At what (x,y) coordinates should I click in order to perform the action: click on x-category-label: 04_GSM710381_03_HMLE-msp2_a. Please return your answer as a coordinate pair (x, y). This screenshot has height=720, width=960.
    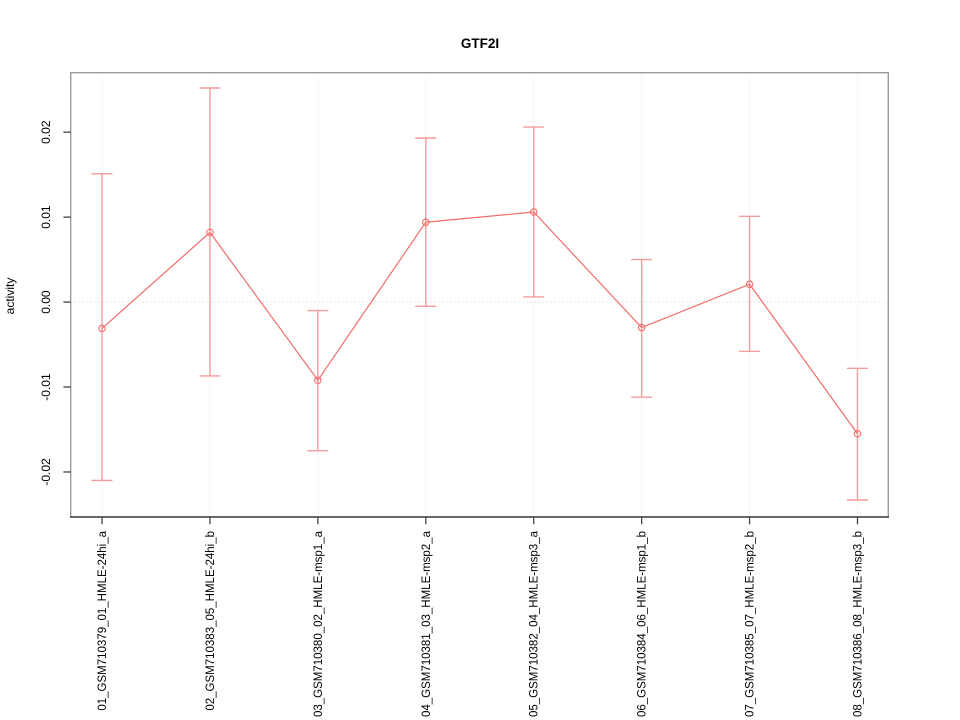
    Looking at the image, I should click on (427, 623).